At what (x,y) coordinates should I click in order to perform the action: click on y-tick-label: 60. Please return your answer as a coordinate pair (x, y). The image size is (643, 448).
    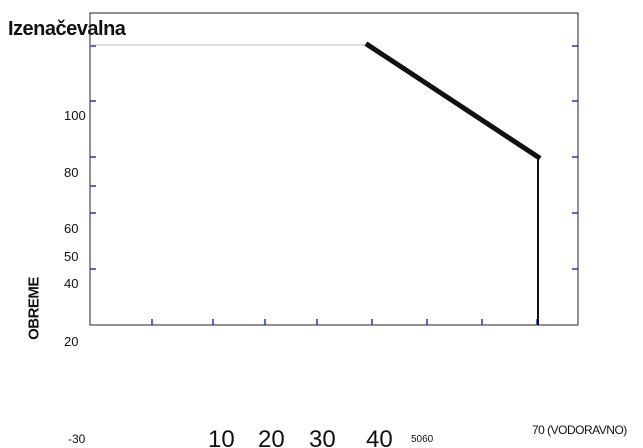
    Looking at the image, I should click on (71, 228).